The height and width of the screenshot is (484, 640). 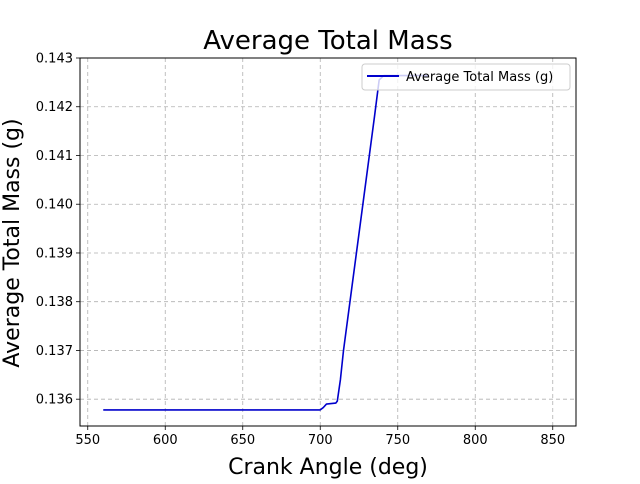 I want to click on legend: Average Total Mass (g), so click(x=466, y=77).